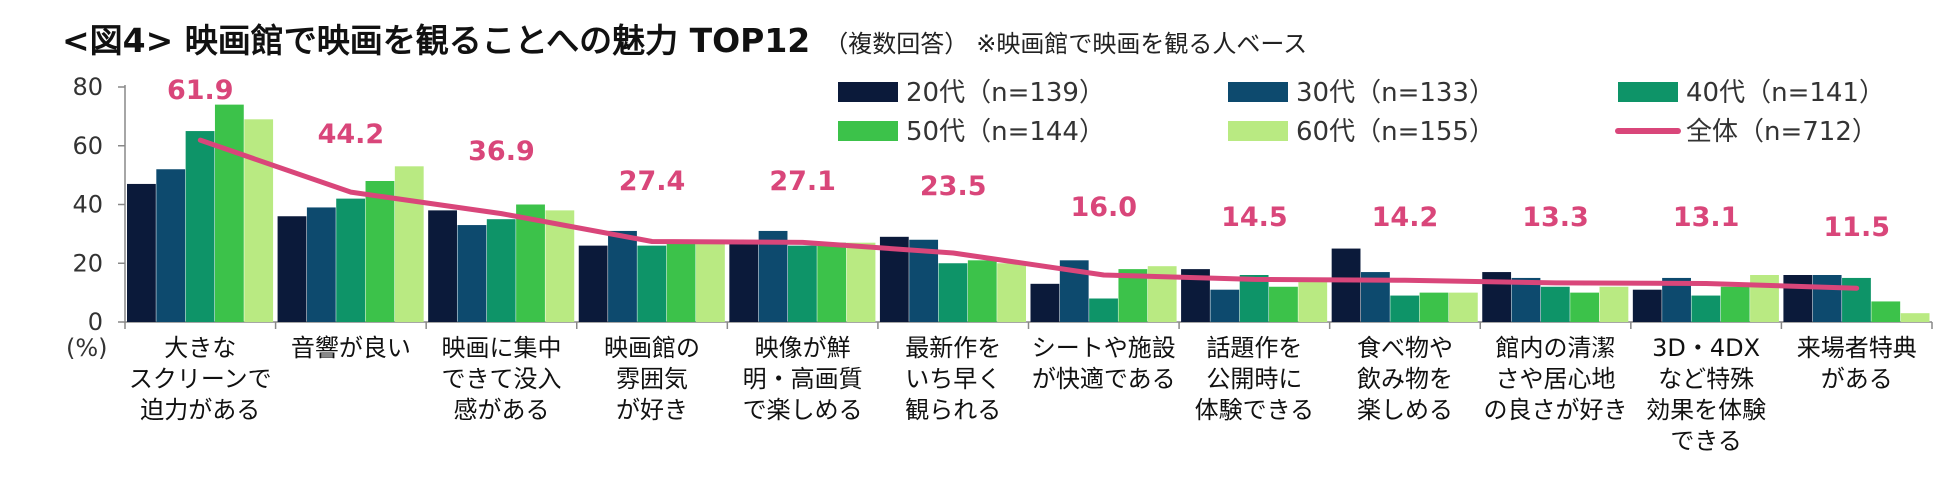 This screenshot has height=479, width=1950. What do you see at coordinates (1782, 132) in the screenshot?
I see `legend-label: 全体（n=712）` at bounding box center [1782, 132].